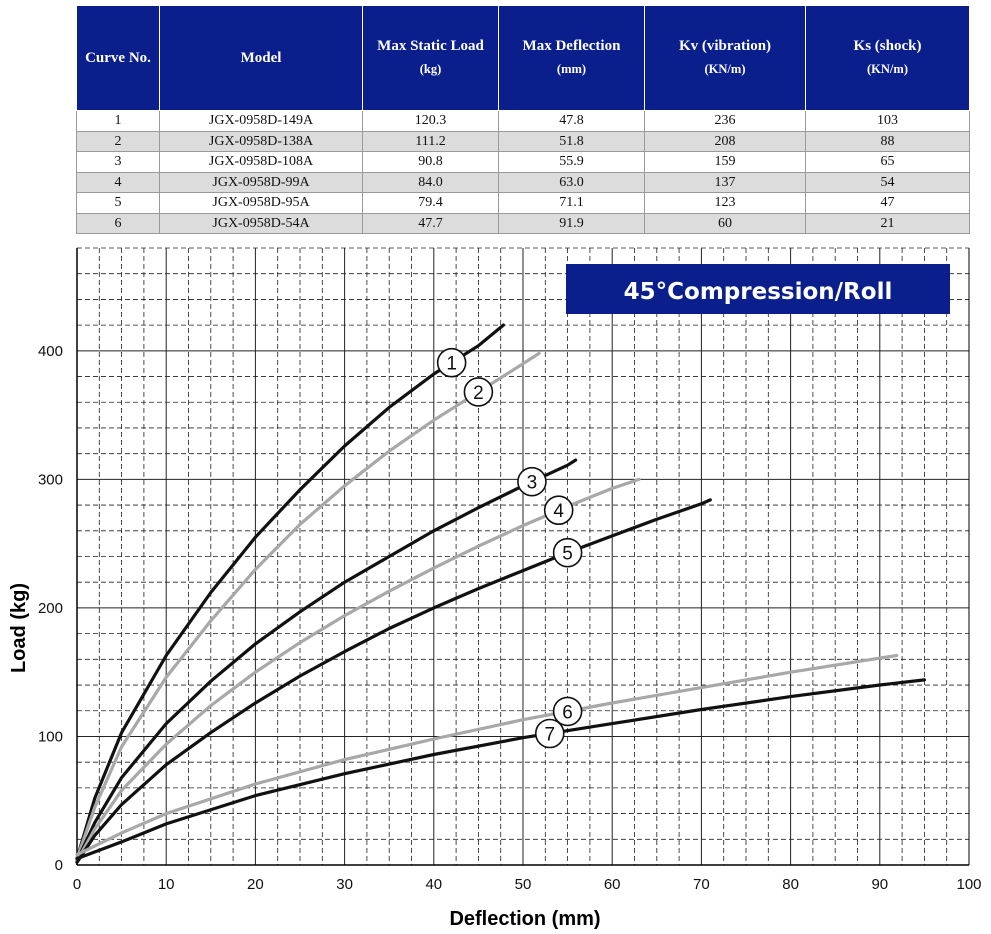 This screenshot has width=991, height=934. I want to click on chart-title-badge: 45°Compression/Roll, so click(758, 289).